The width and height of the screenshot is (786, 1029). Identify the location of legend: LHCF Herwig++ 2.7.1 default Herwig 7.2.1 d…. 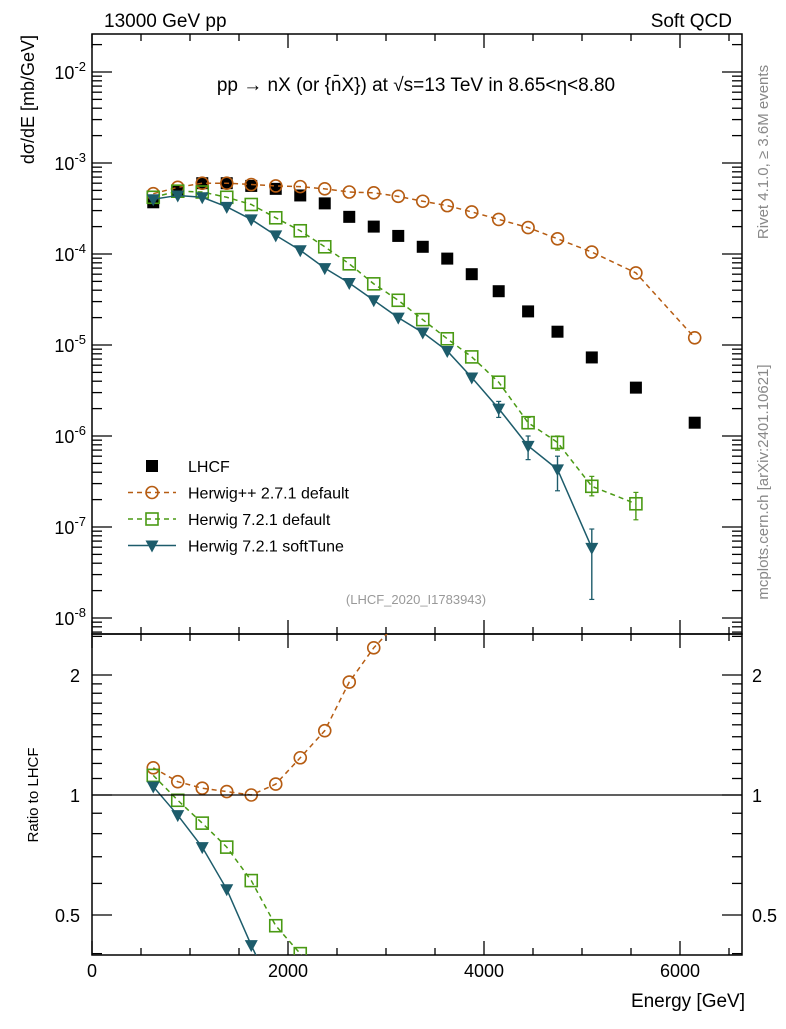
(239, 507).